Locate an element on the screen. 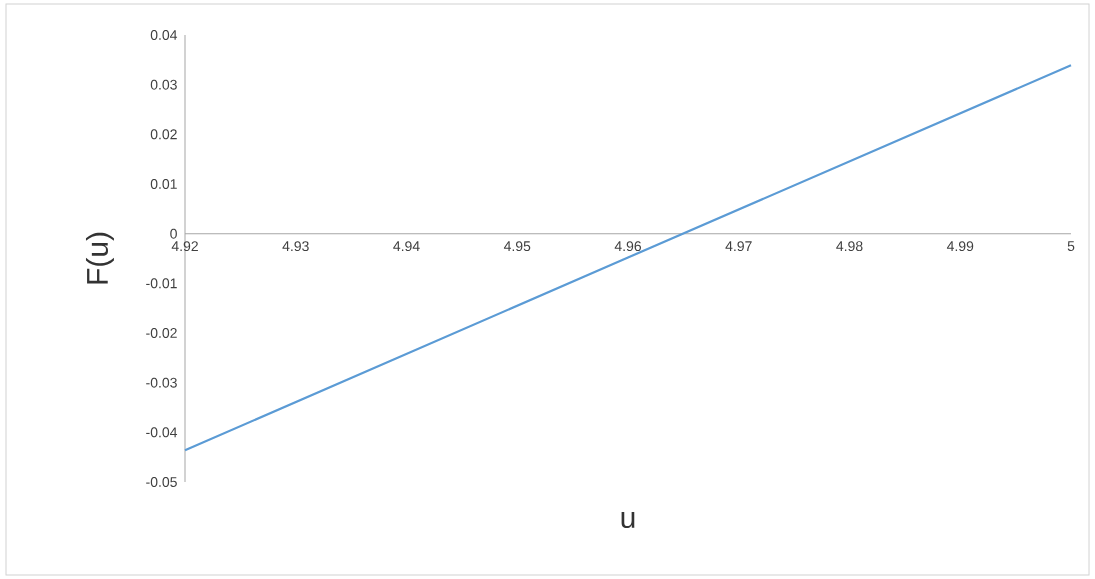 Image resolution: width=1095 pixels, height=579 pixels. y-tick-label: -0.05 is located at coordinates (161, 482).